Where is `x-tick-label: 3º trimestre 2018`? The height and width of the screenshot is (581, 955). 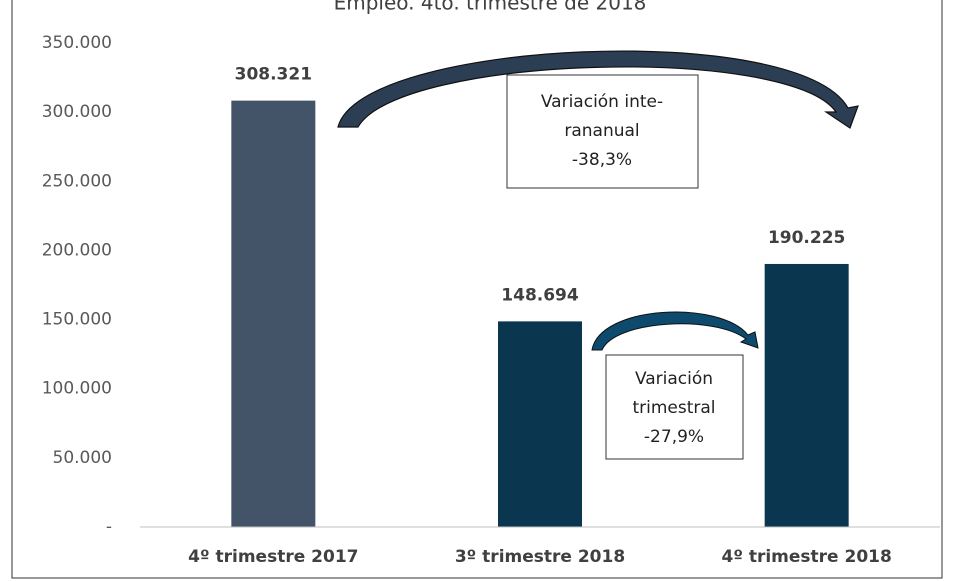 x-tick-label: 3º trimestre 2018 is located at coordinates (540, 557).